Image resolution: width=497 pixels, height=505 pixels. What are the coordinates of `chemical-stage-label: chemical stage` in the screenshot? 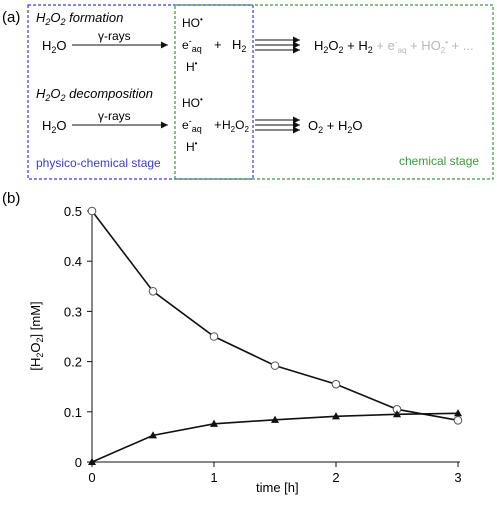 It's located at (439, 161).